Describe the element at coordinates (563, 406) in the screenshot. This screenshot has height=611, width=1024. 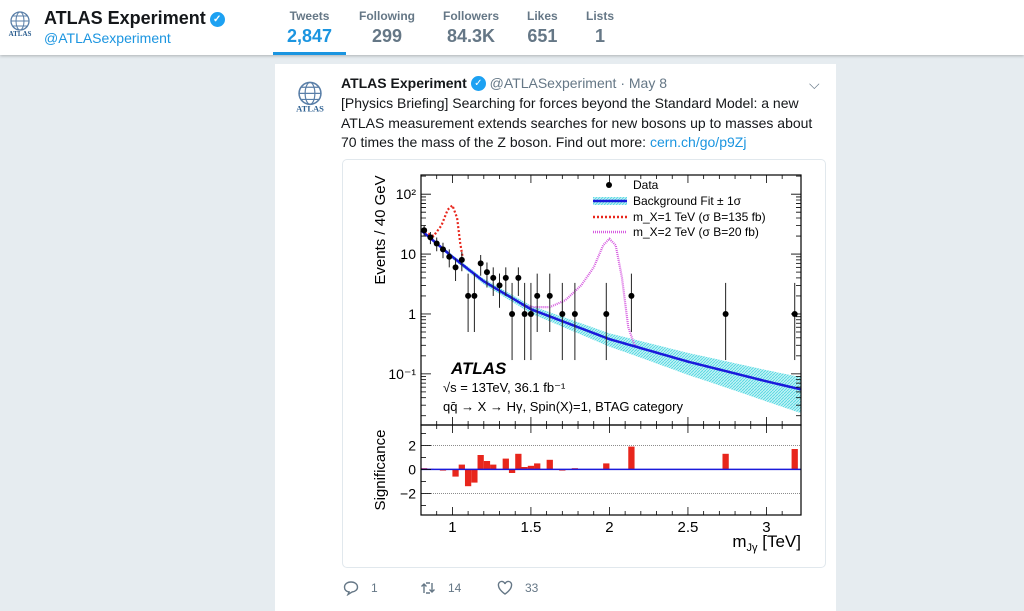
I see `process-label: qq̄ → X → Hγ, Spin(X)=1, BTAG category` at that location.